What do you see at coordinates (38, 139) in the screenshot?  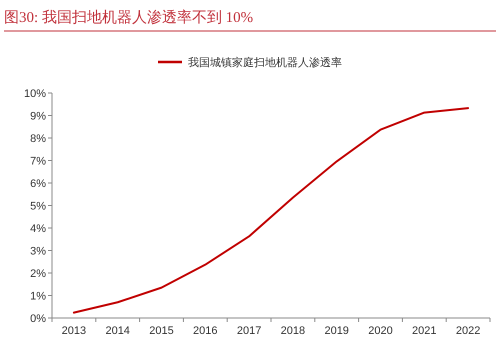 I see `y-tick-label: 8%` at bounding box center [38, 139].